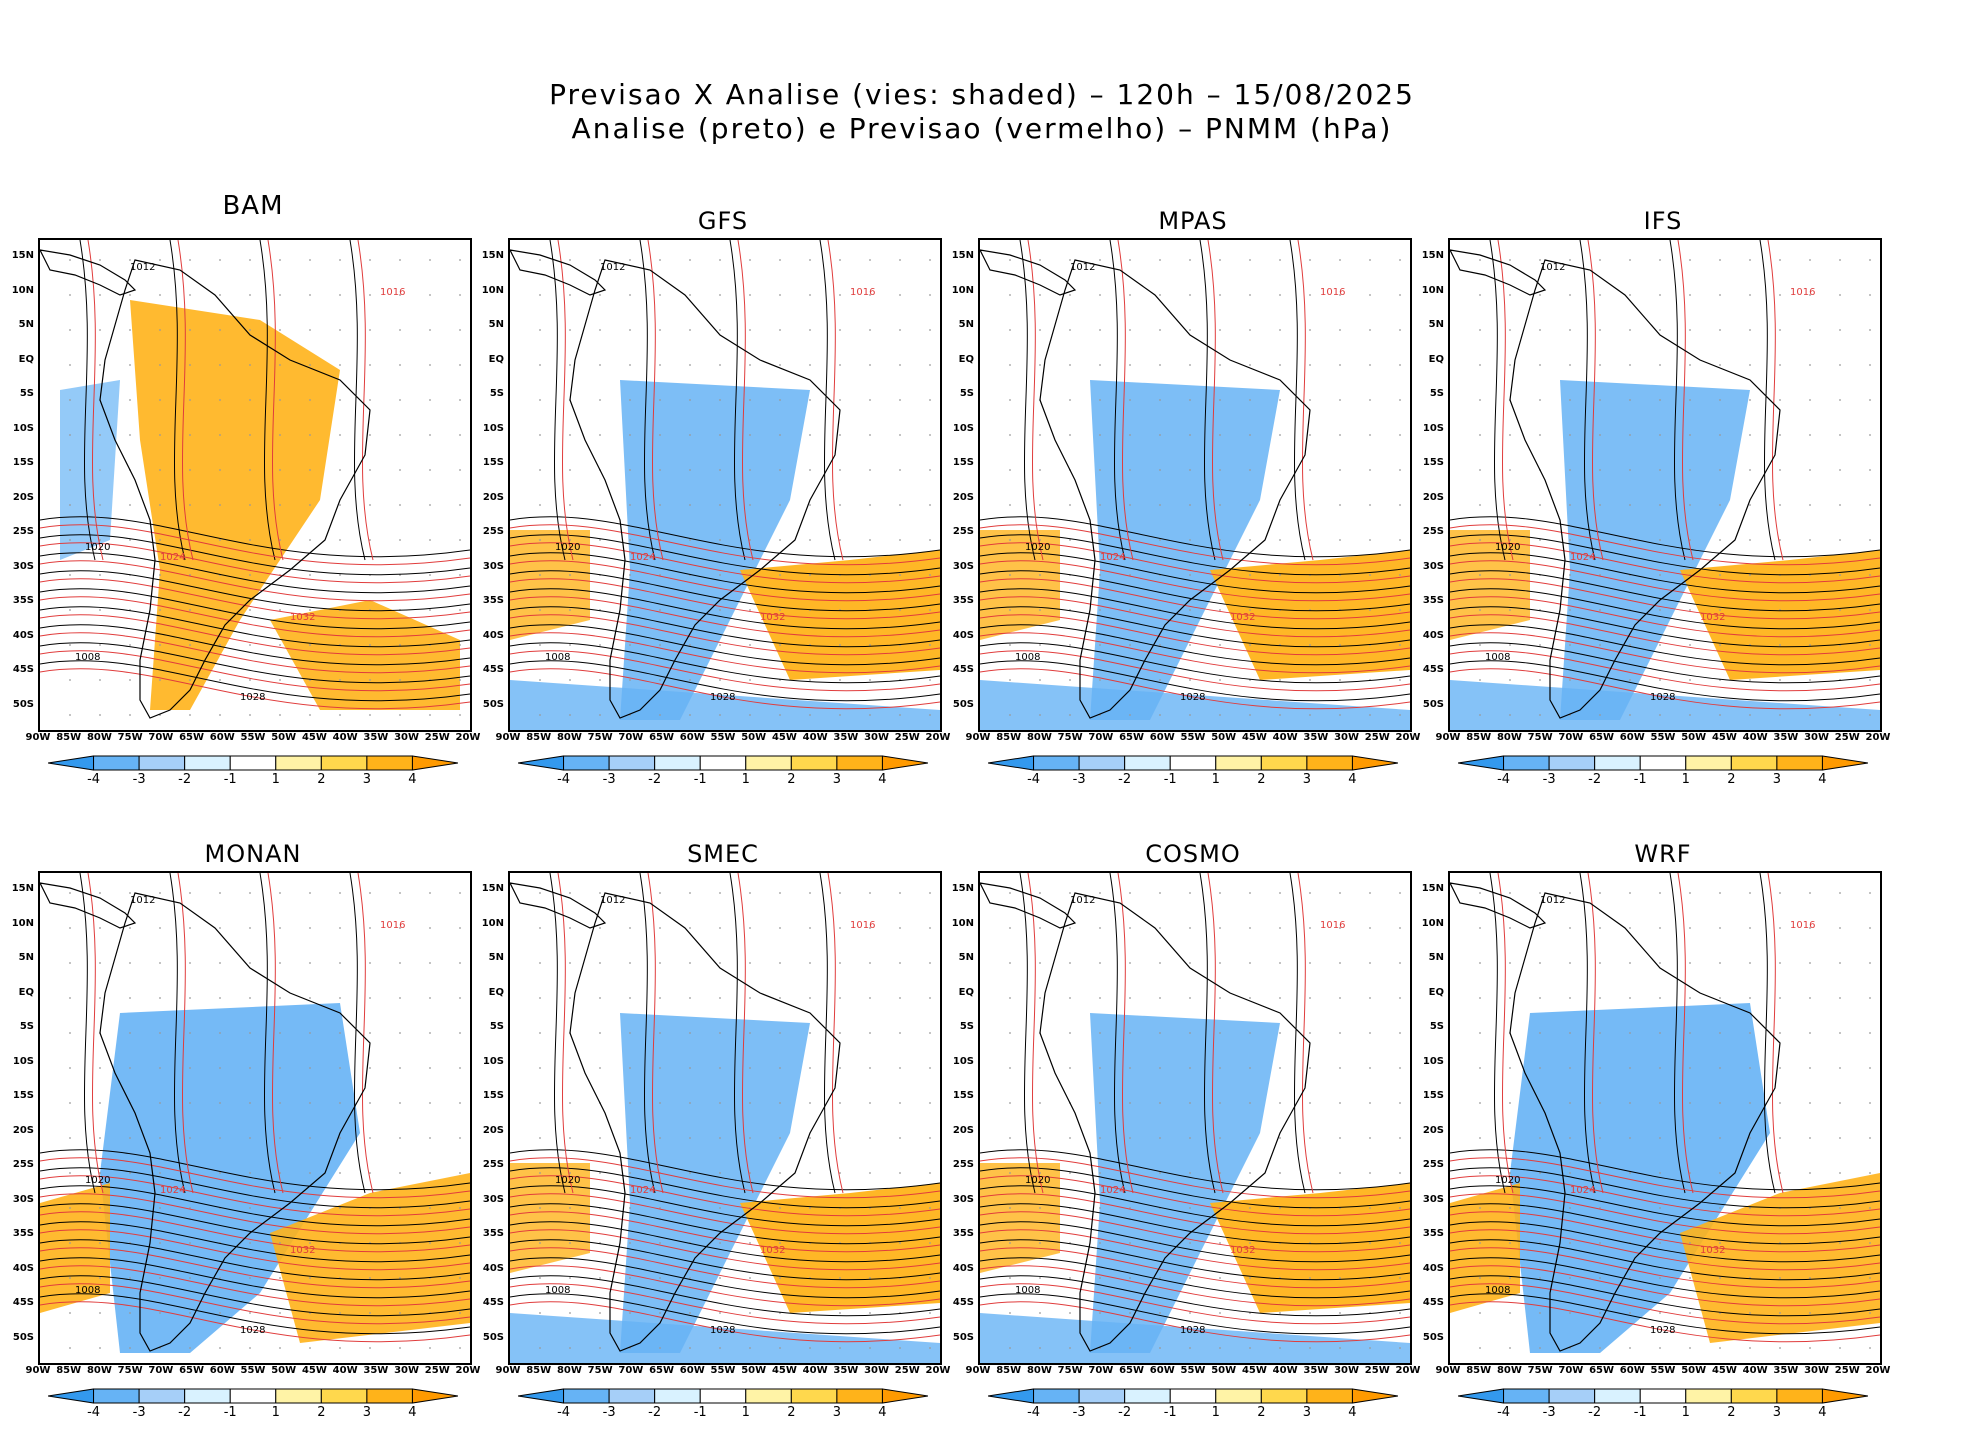 The width and height of the screenshot is (1964, 1436). I want to click on map-frame: 1012 1016 1020 1024 1028 1032 1008, so click(1665, 485).